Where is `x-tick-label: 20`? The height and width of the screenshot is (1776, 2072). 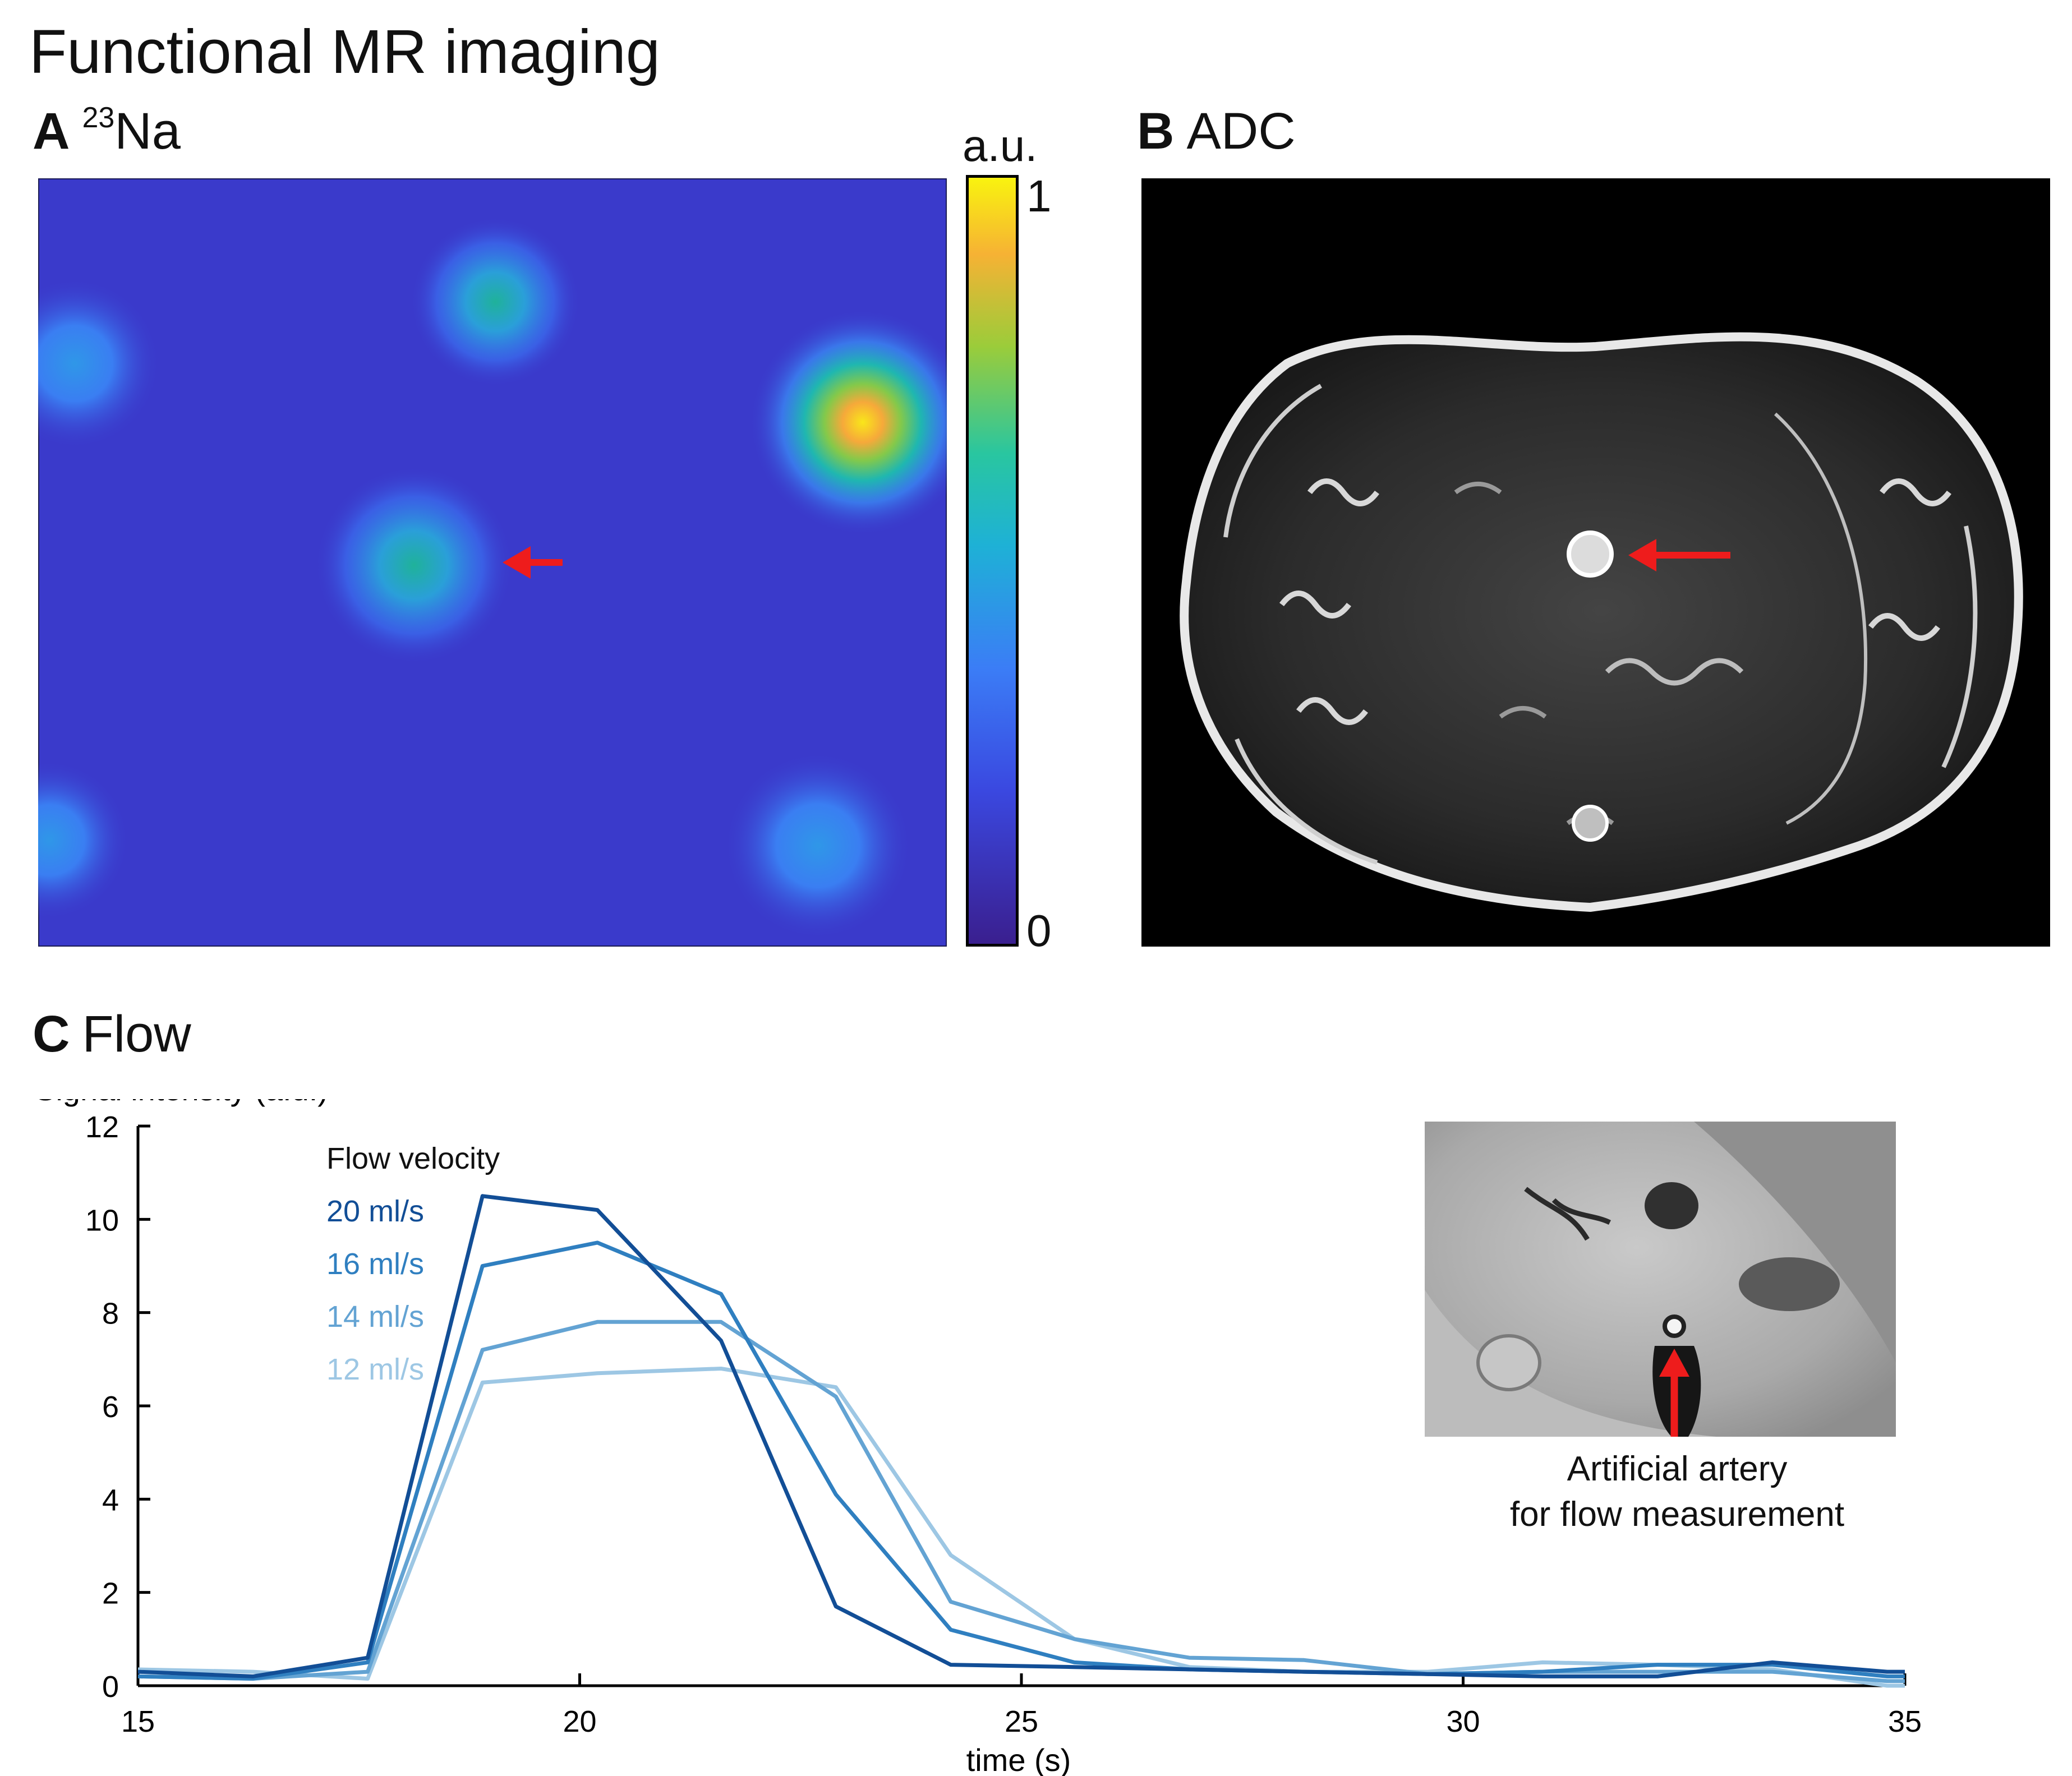
x-tick-label: 20 is located at coordinates (579, 1721).